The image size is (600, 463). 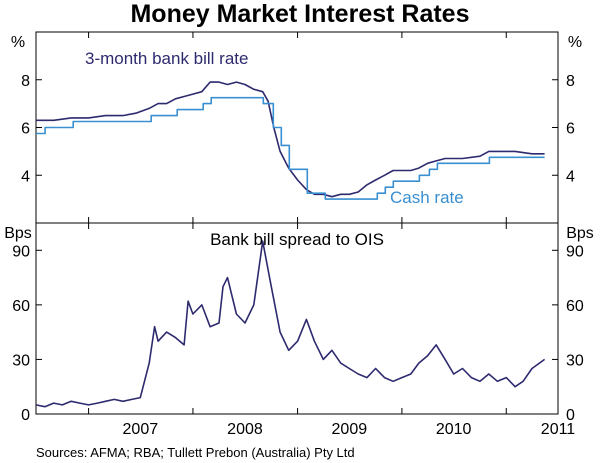 What do you see at coordinates (297, 239) in the screenshot?
I see `bottom-panel-title: Bank bill spread to OIS` at bounding box center [297, 239].